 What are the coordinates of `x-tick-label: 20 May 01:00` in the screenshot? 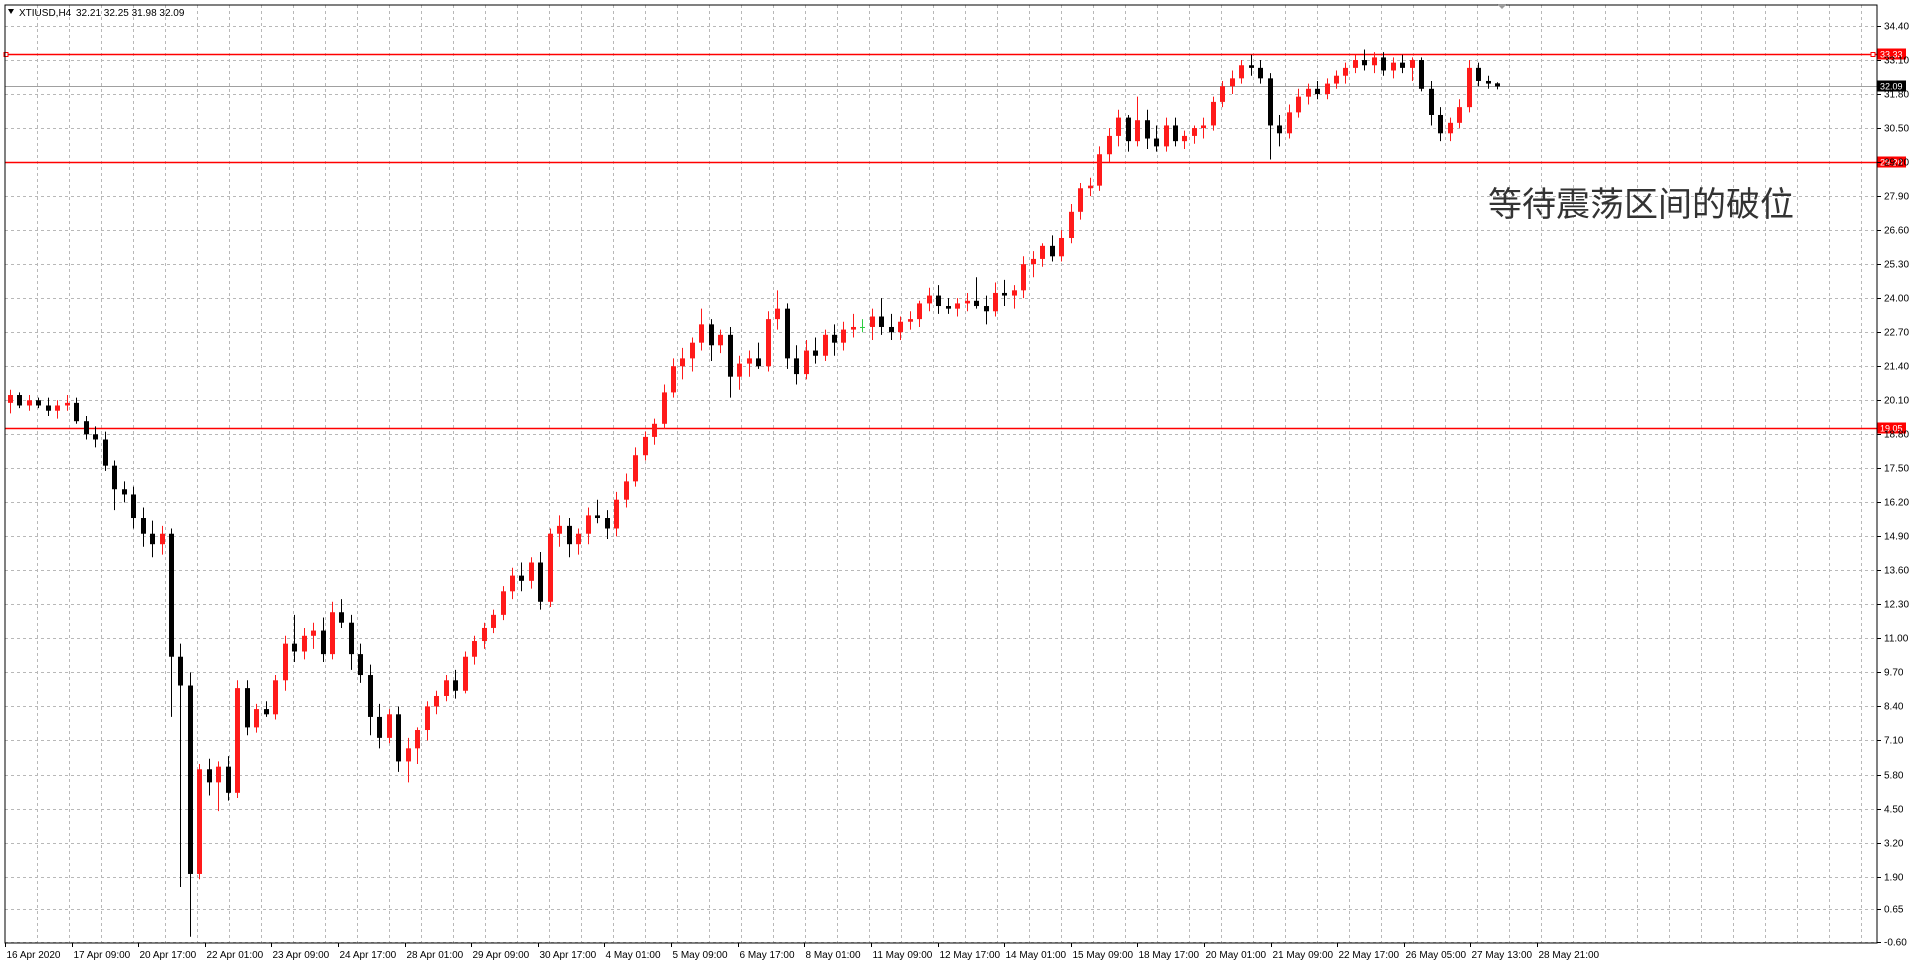 It's located at (1236, 955).